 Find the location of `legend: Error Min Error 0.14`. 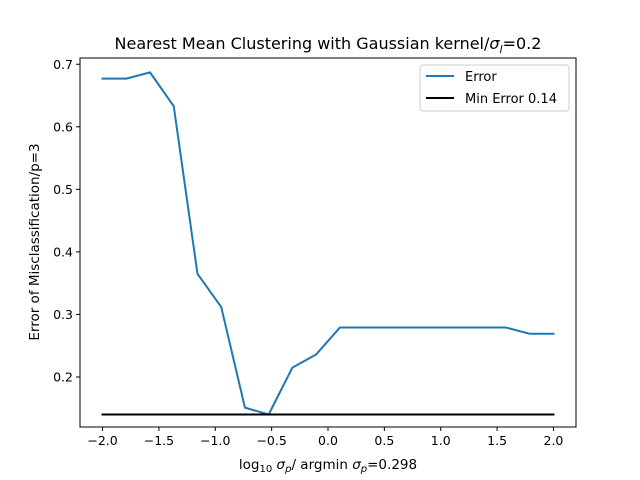

legend: Error Min Error 0.14 is located at coordinates (494, 88).